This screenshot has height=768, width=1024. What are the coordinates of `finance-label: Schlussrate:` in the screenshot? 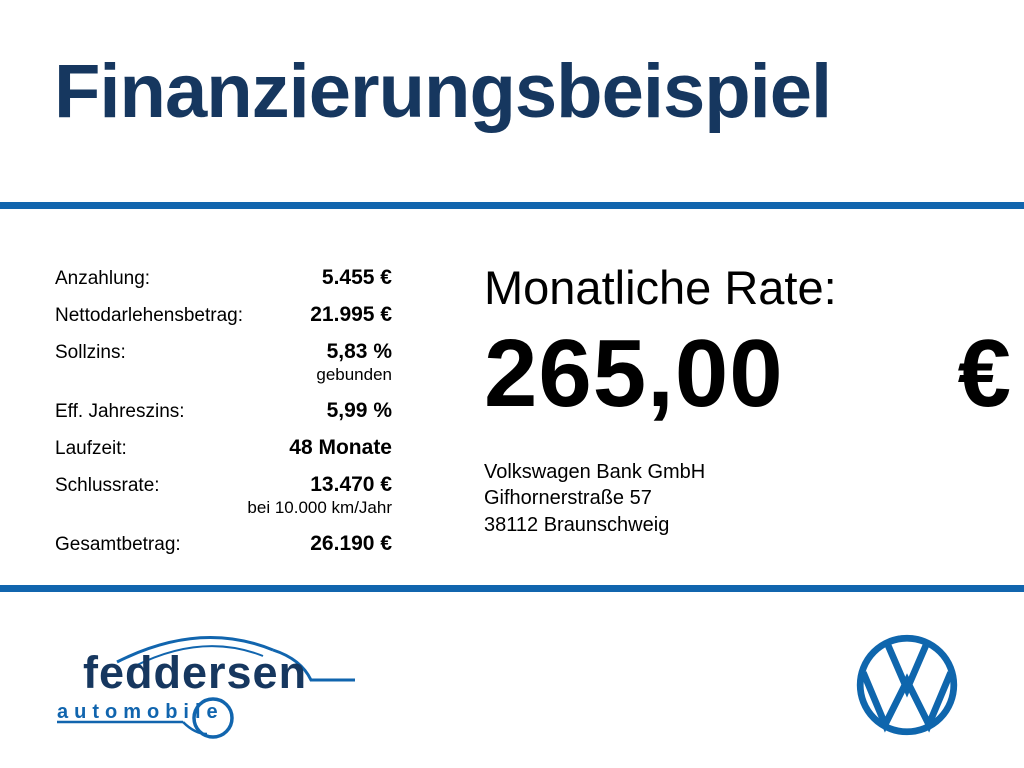 It's located at (107, 486).